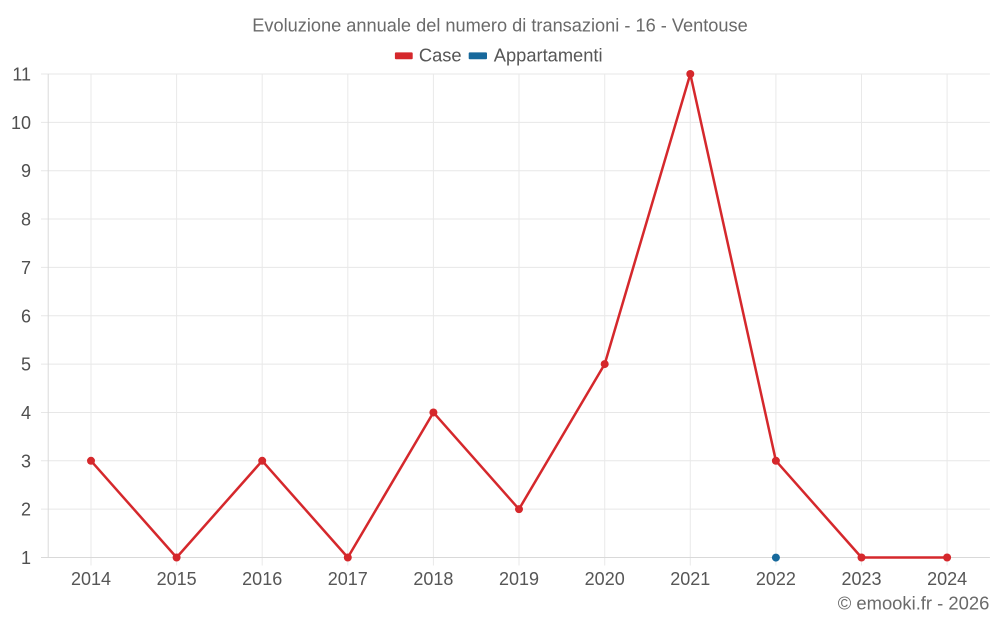 This screenshot has height=625, width=1000. Describe the element at coordinates (91, 579) in the screenshot. I see `svg-text: 2014` at that location.